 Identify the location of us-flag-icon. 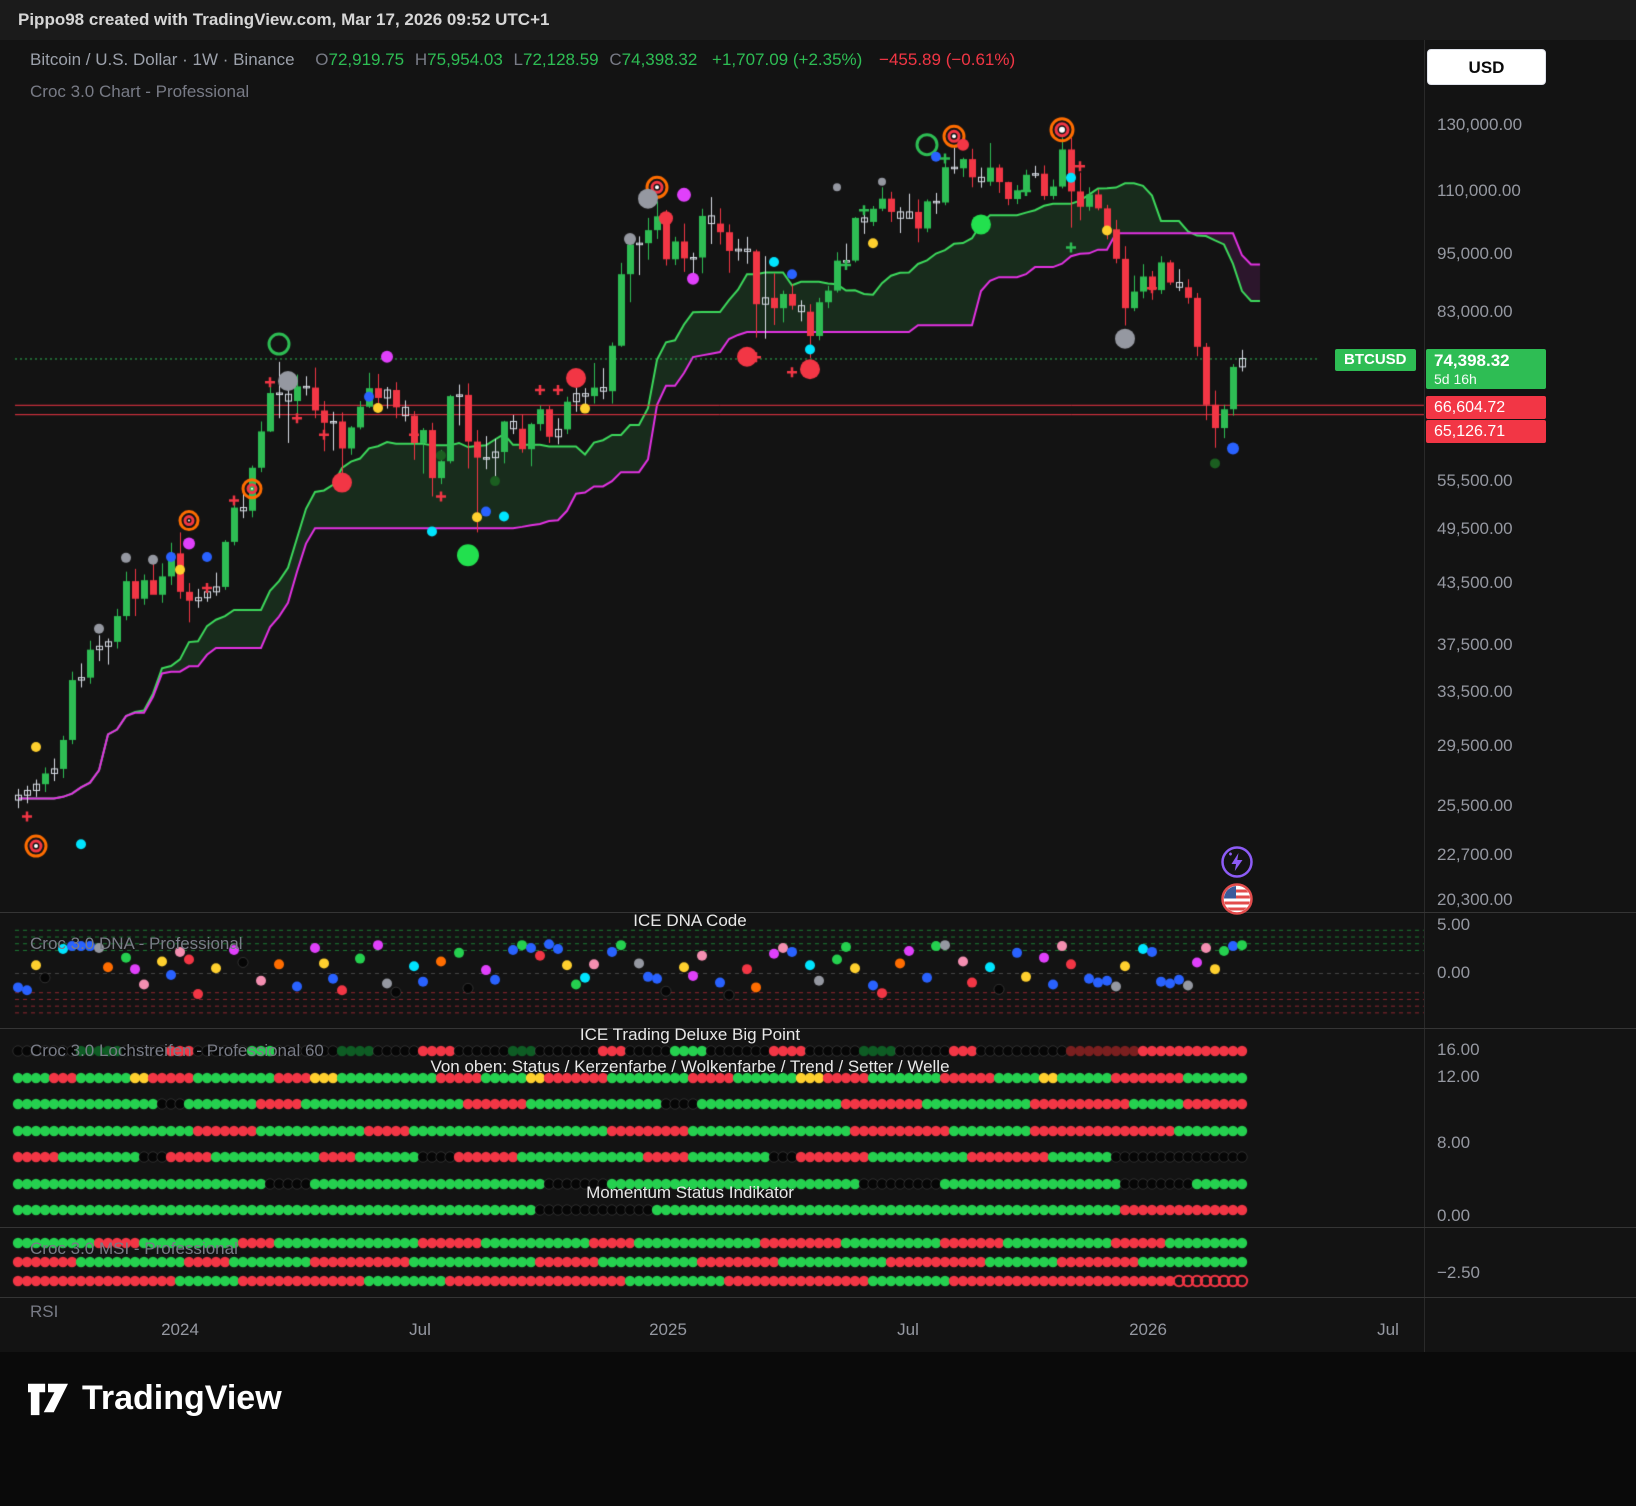
(1237, 899).